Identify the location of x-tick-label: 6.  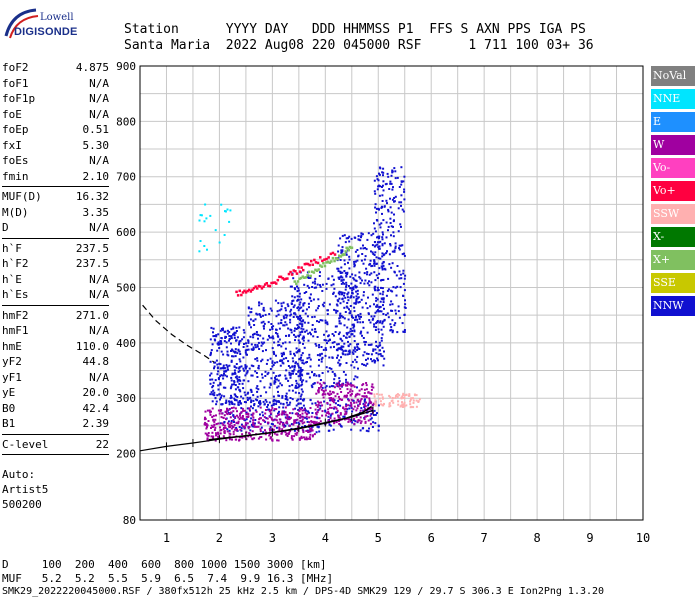
(431, 538).